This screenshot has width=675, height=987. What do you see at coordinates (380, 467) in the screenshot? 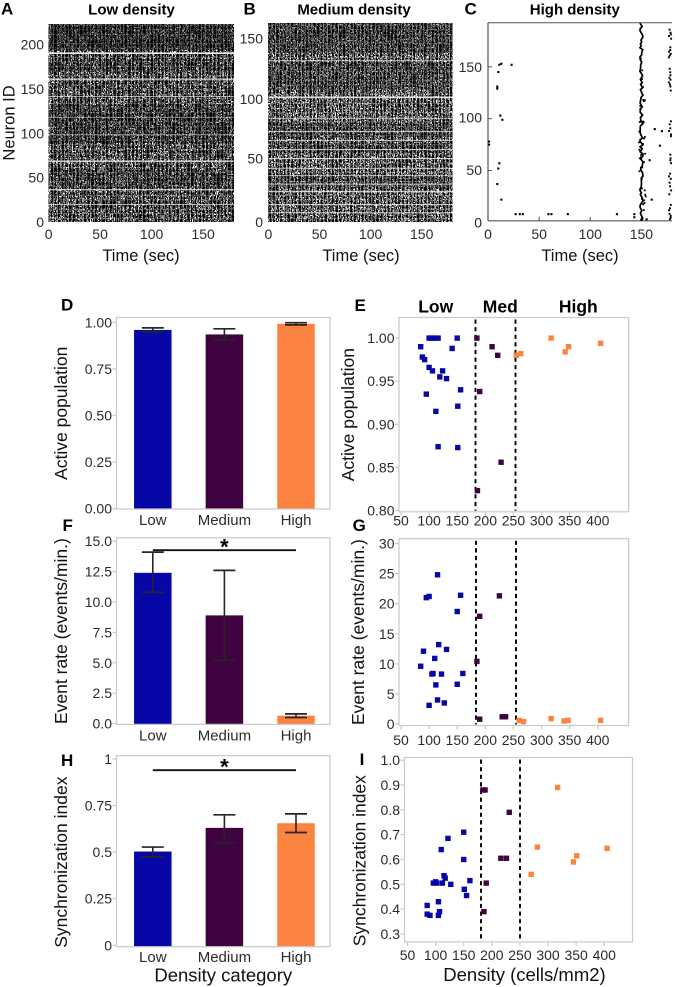
I see `svg-text: 0.85` at bounding box center [380, 467].